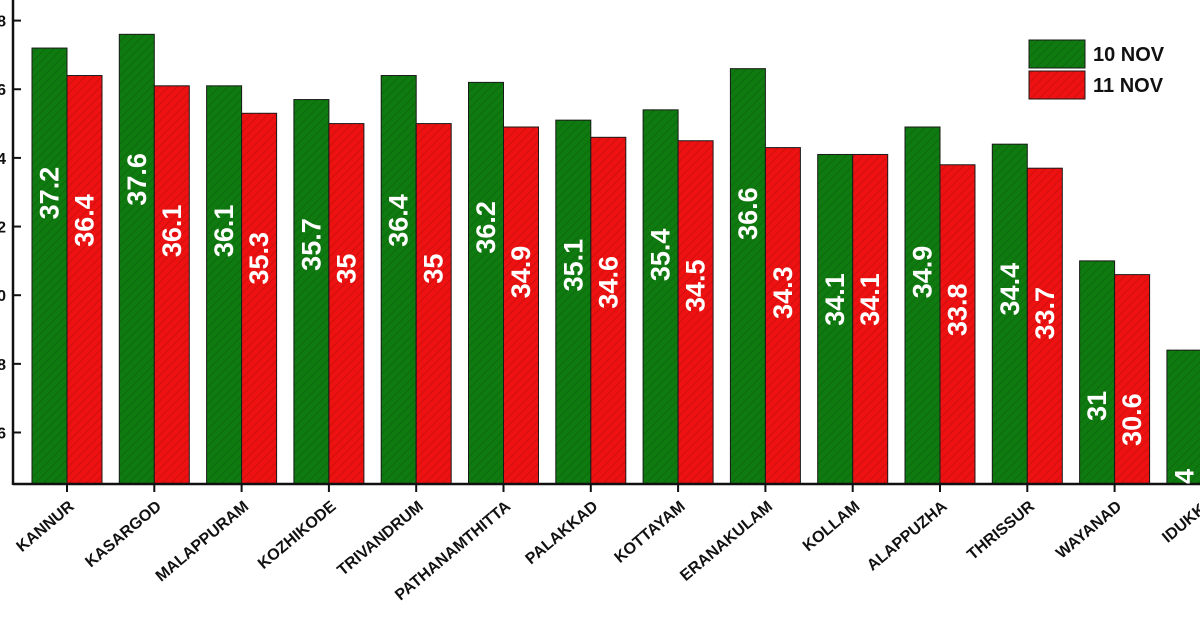 The image size is (1200, 630). Describe the element at coordinates (1001, 531) in the screenshot. I see `category-label-thrissur: THRISSUR` at that location.